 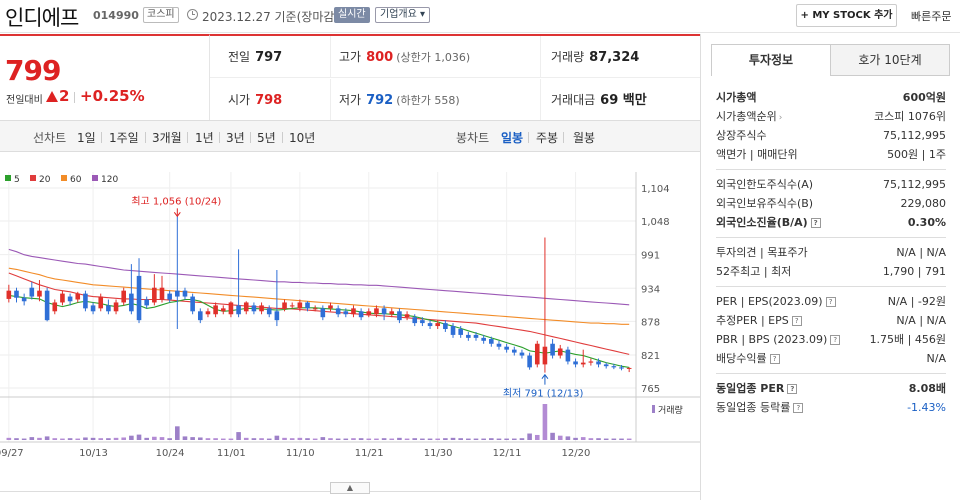 What do you see at coordinates (931, 16) in the screenshot?
I see `quick-order-link: 빠른주문` at bounding box center [931, 16].